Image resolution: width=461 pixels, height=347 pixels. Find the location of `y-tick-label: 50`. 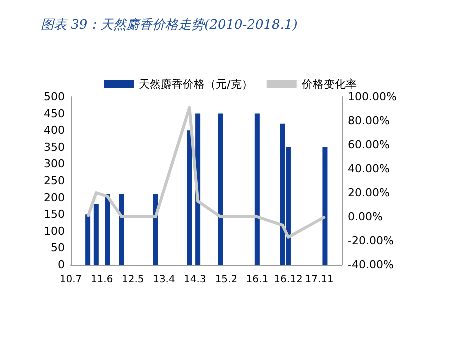

y-tick-label: 50 is located at coordinates (58, 248).